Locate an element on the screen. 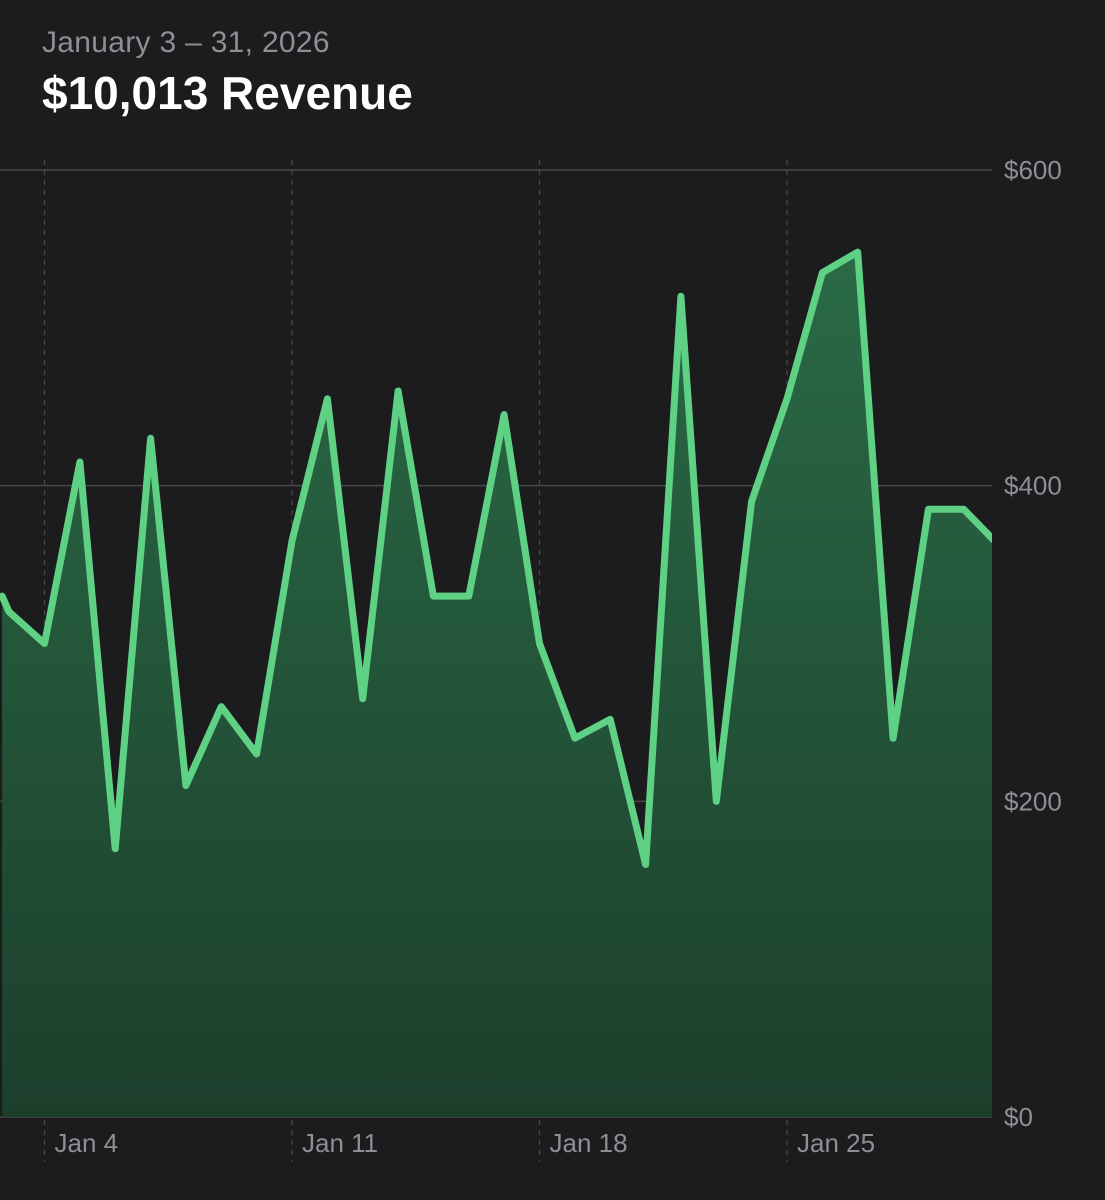  revenue-title: $10,013 Revenue is located at coordinates (227, 93).